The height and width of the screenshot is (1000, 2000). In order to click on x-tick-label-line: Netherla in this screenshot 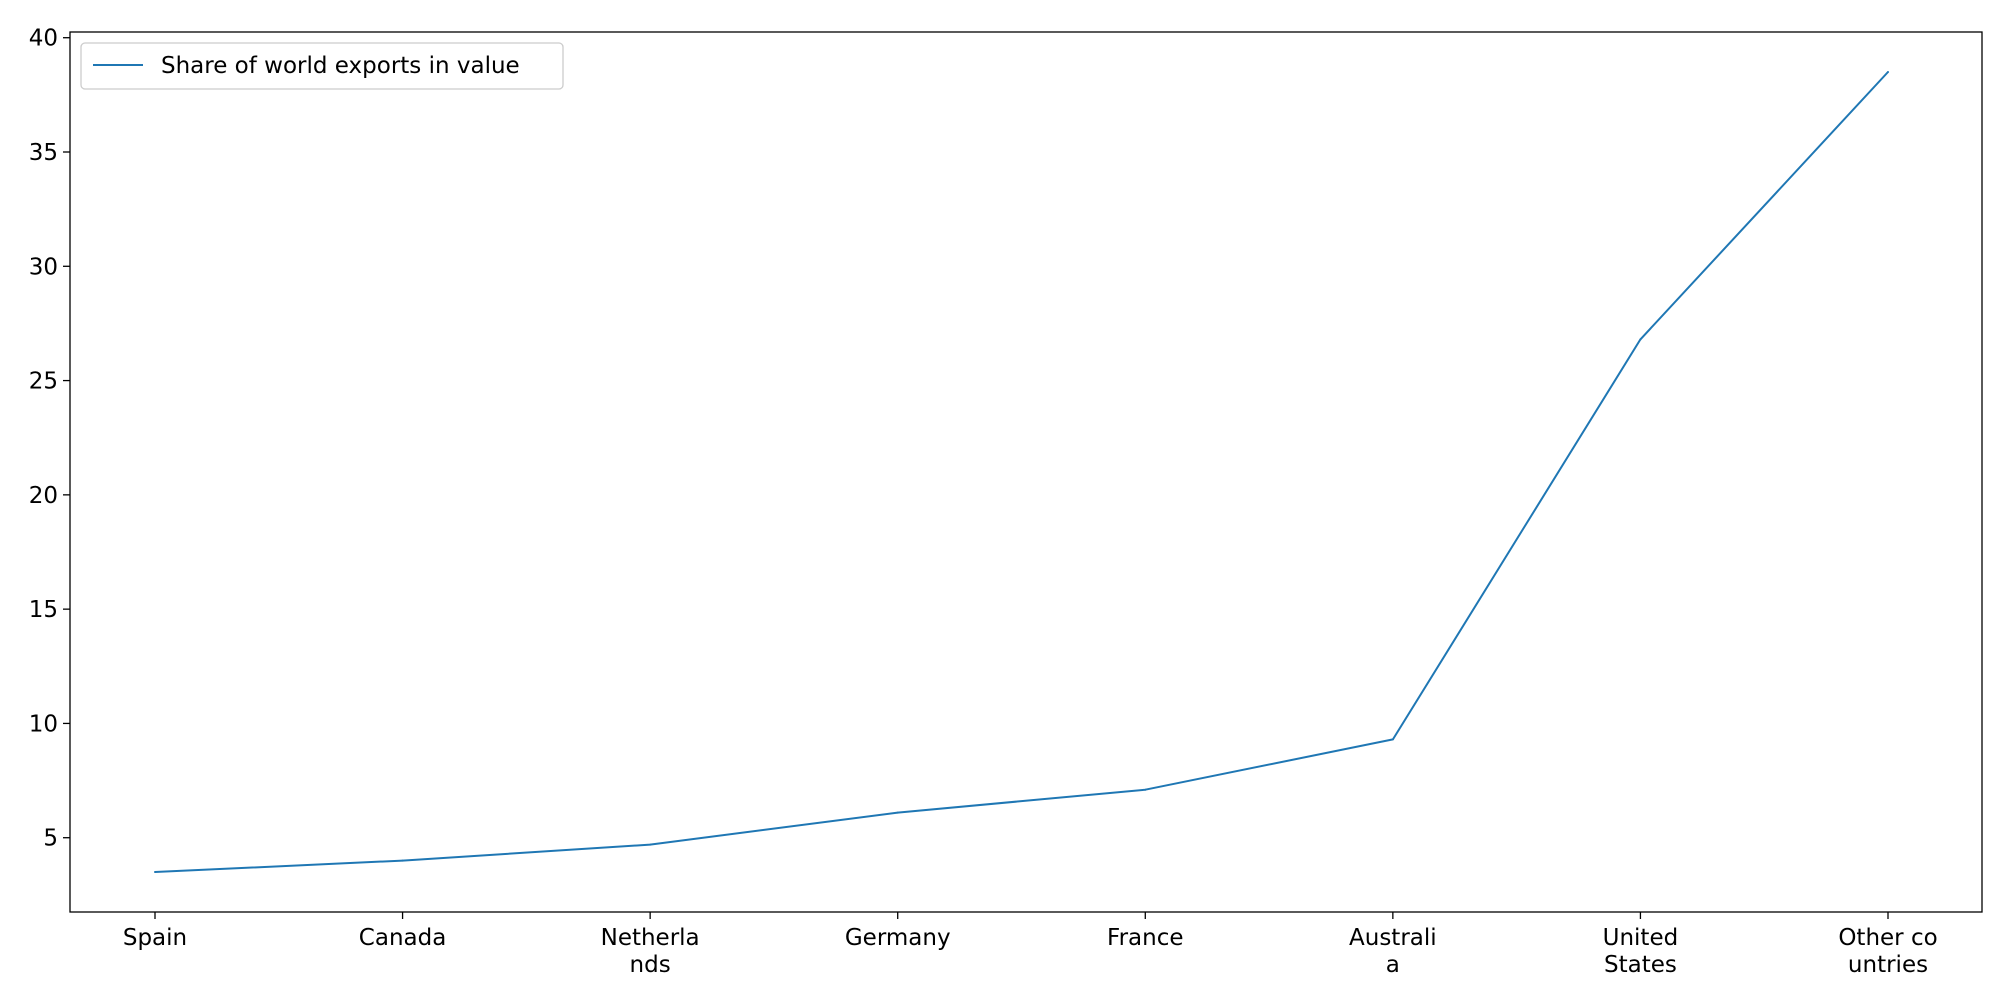, I will do `click(650, 938)`.